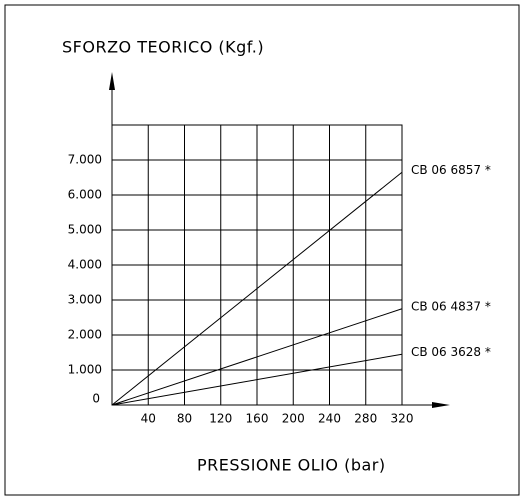 This screenshot has height=504, width=525. Describe the element at coordinates (148, 419) in the screenshot. I see `x-tick-label: 40` at that location.